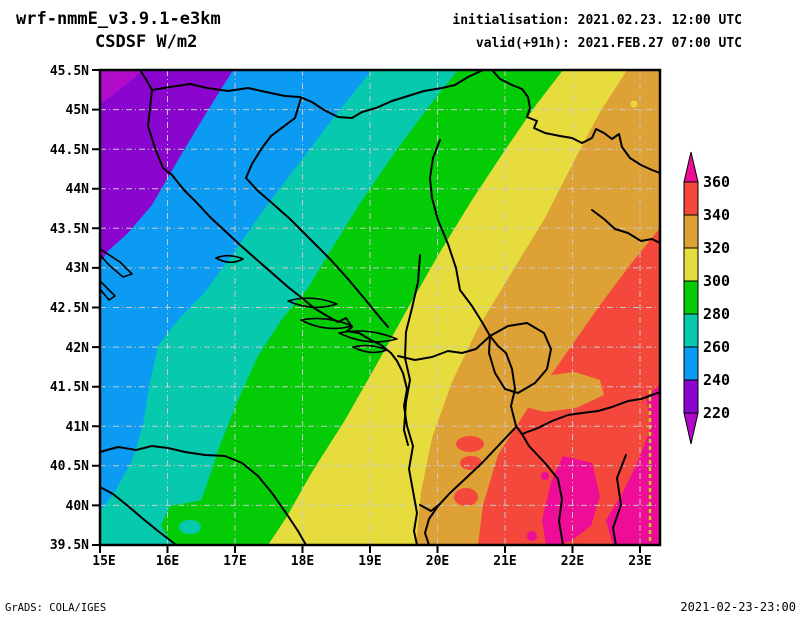  What do you see at coordinates (69, 150) in the screenshot?
I see `lat-label: 44.5N` at bounding box center [69, 150].